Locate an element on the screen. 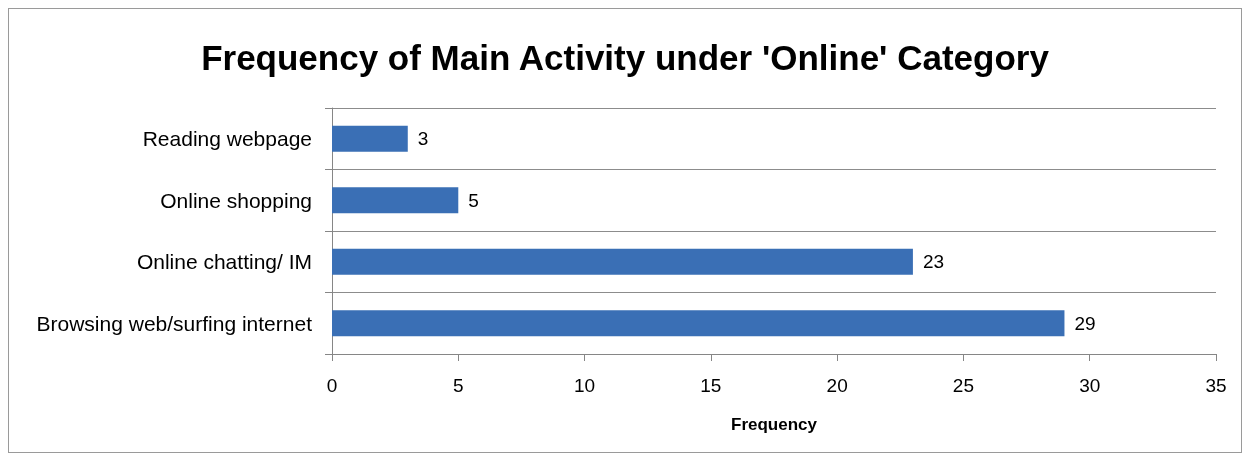  x-tick-label: 35 is located at coordinates (1216, 385).